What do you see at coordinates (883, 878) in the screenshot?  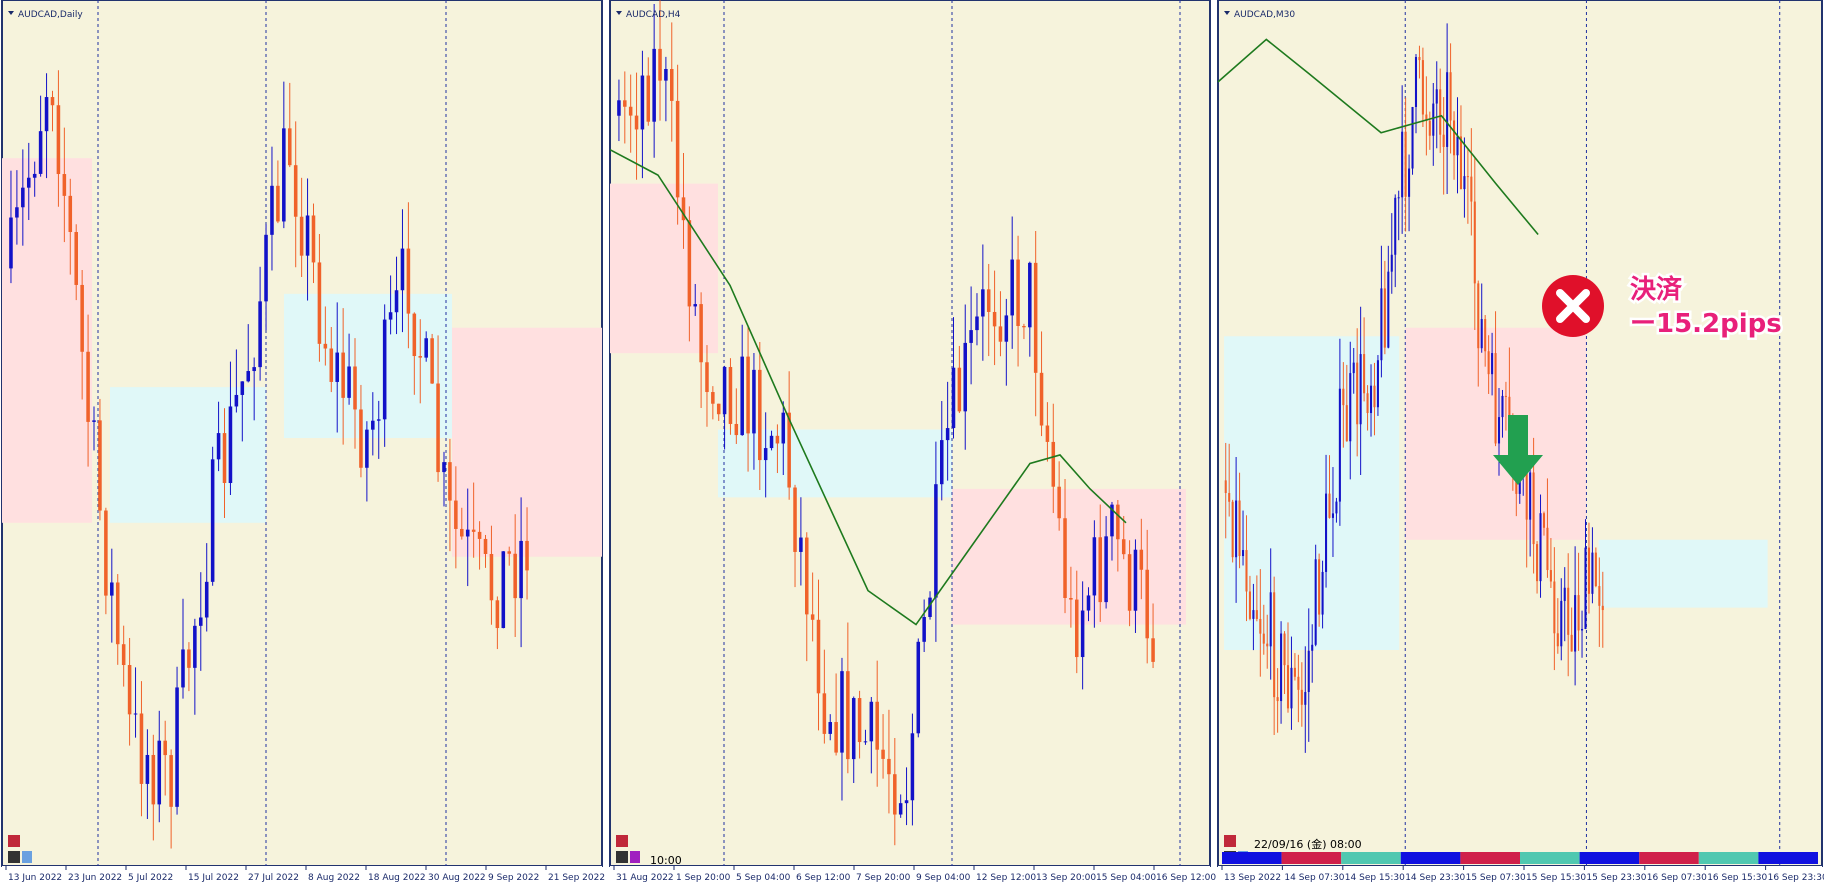 I see `x-tick-label: 7 Sep 20:00` at bounding box center [883, 878].